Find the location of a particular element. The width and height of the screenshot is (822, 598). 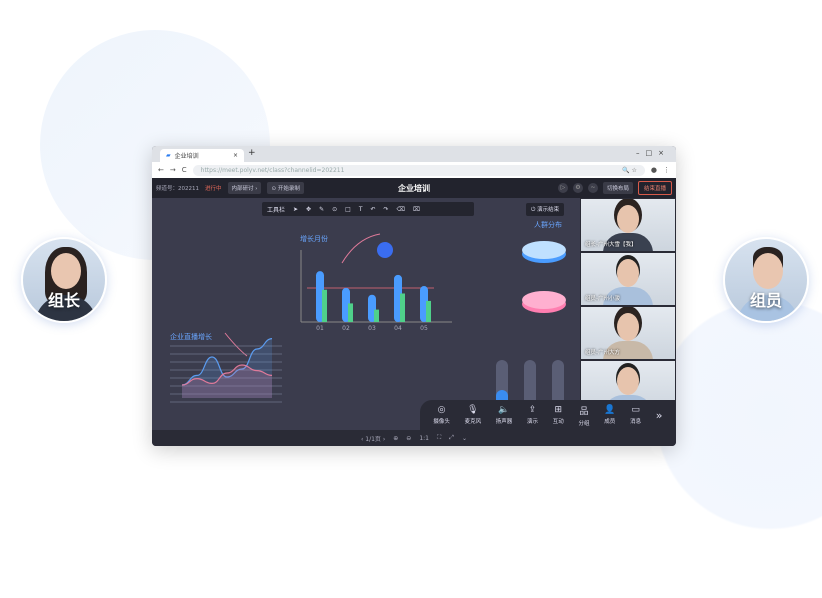

label: 演示 is located at coordinates (533, 422).